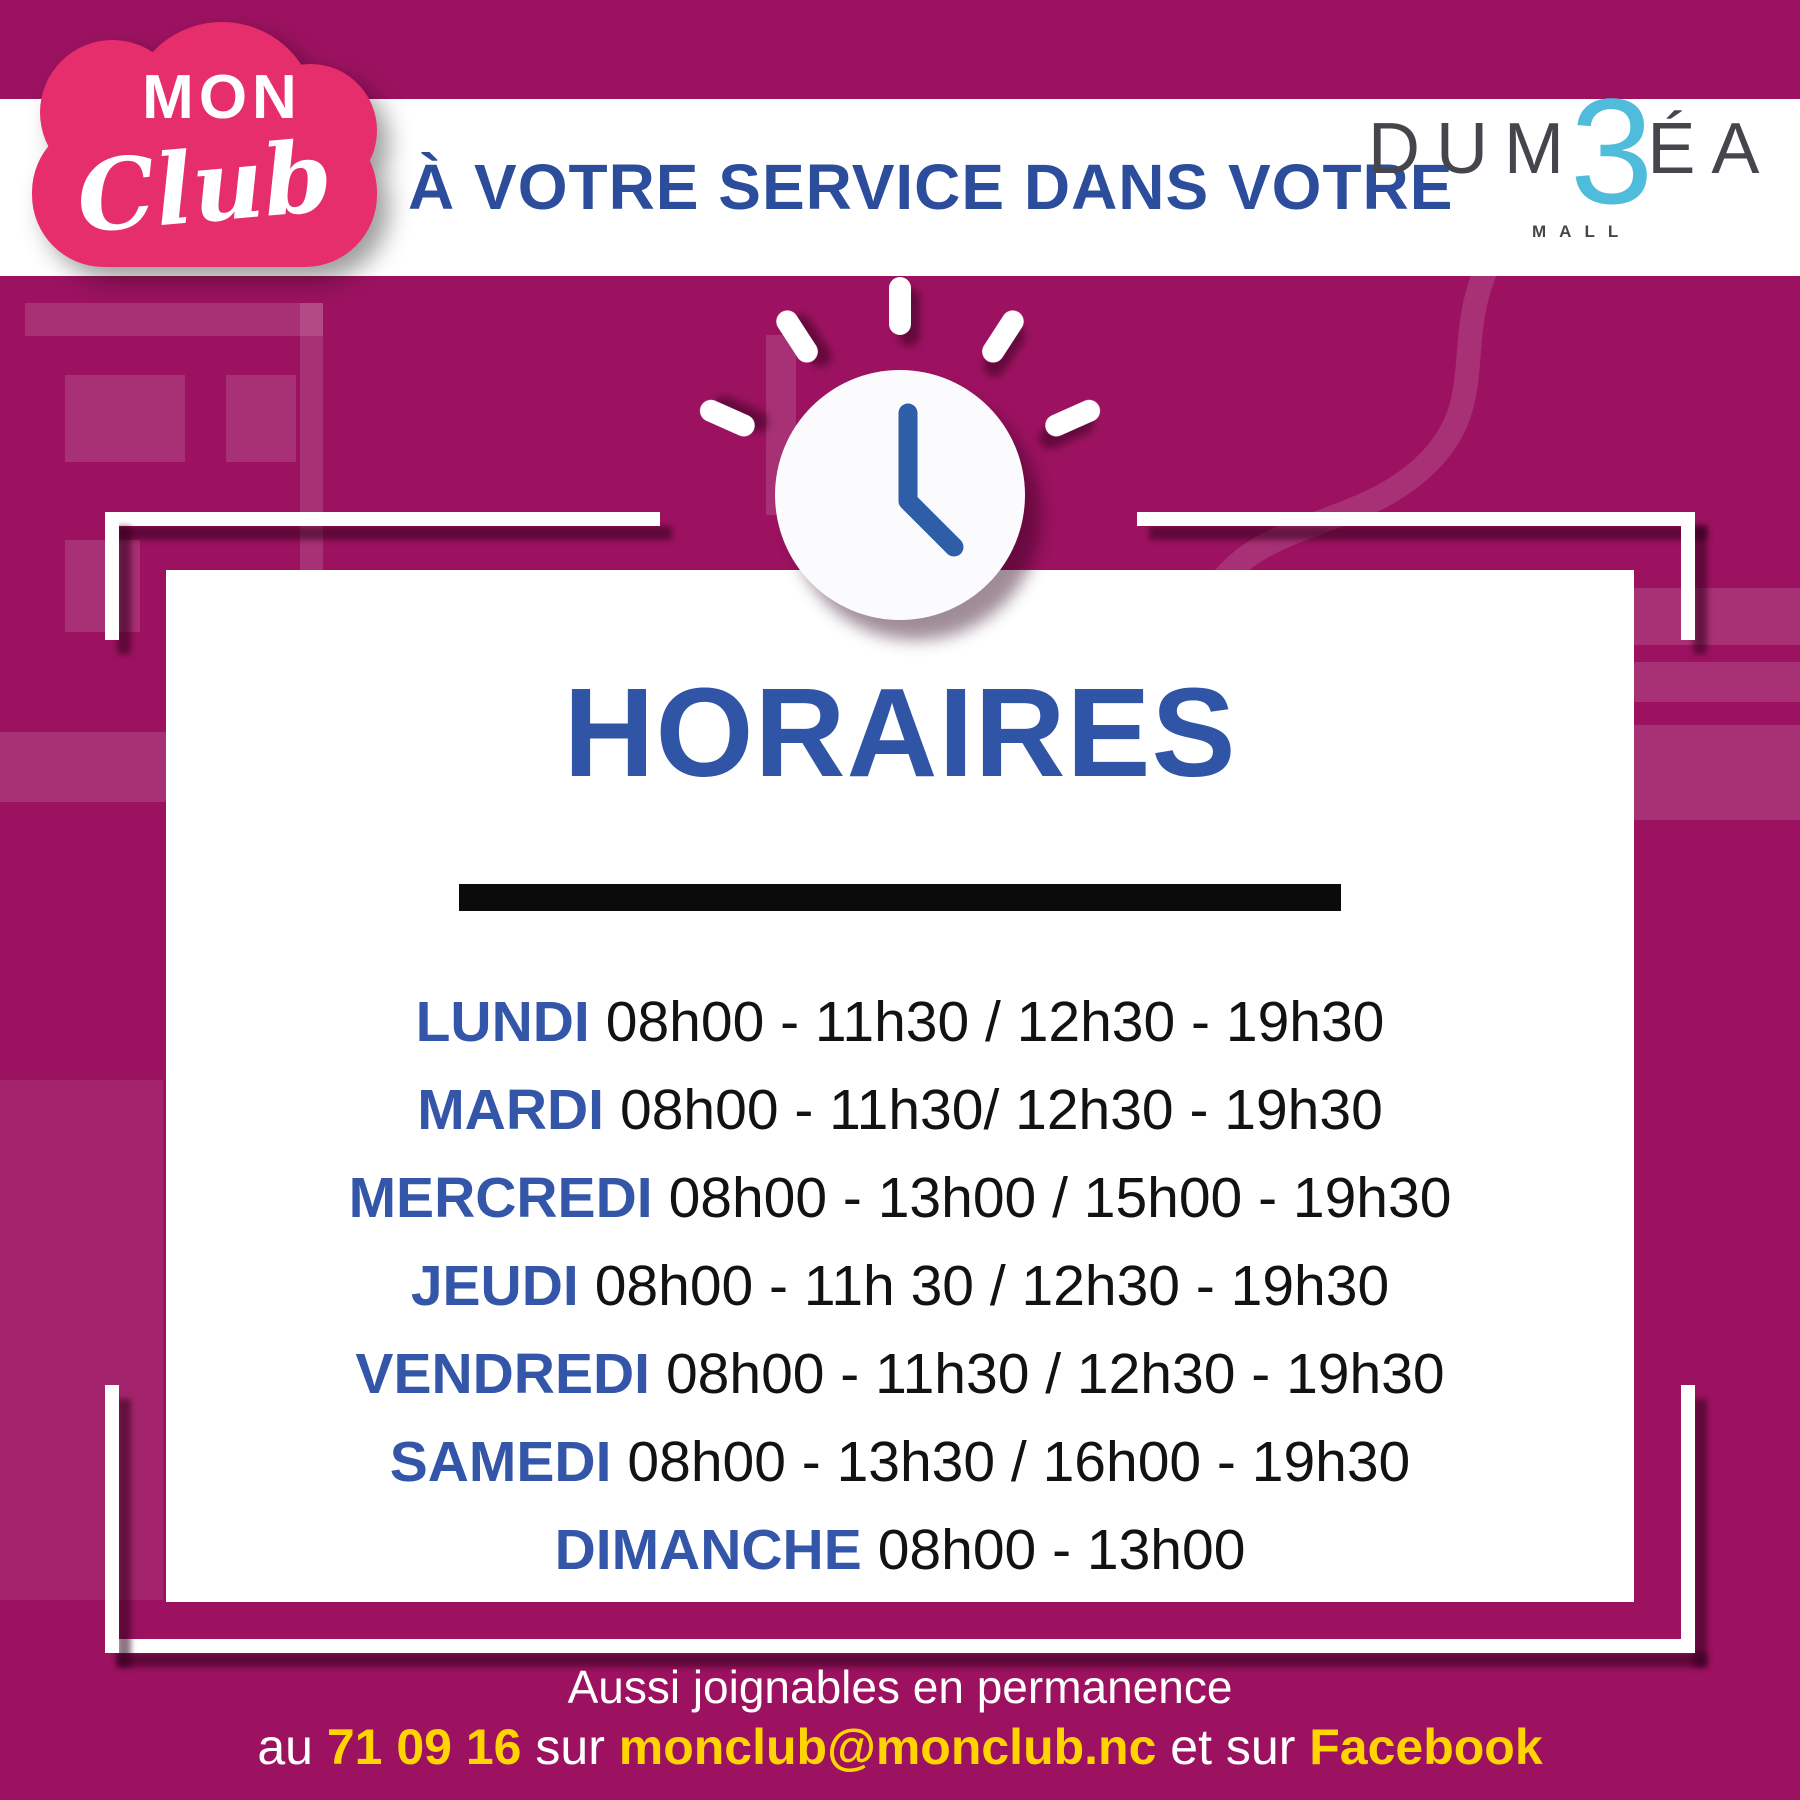  Describe the element at coordinates (1711, 149) in the screenshot. I see `mall-logo-ea: ÉA` at that location.